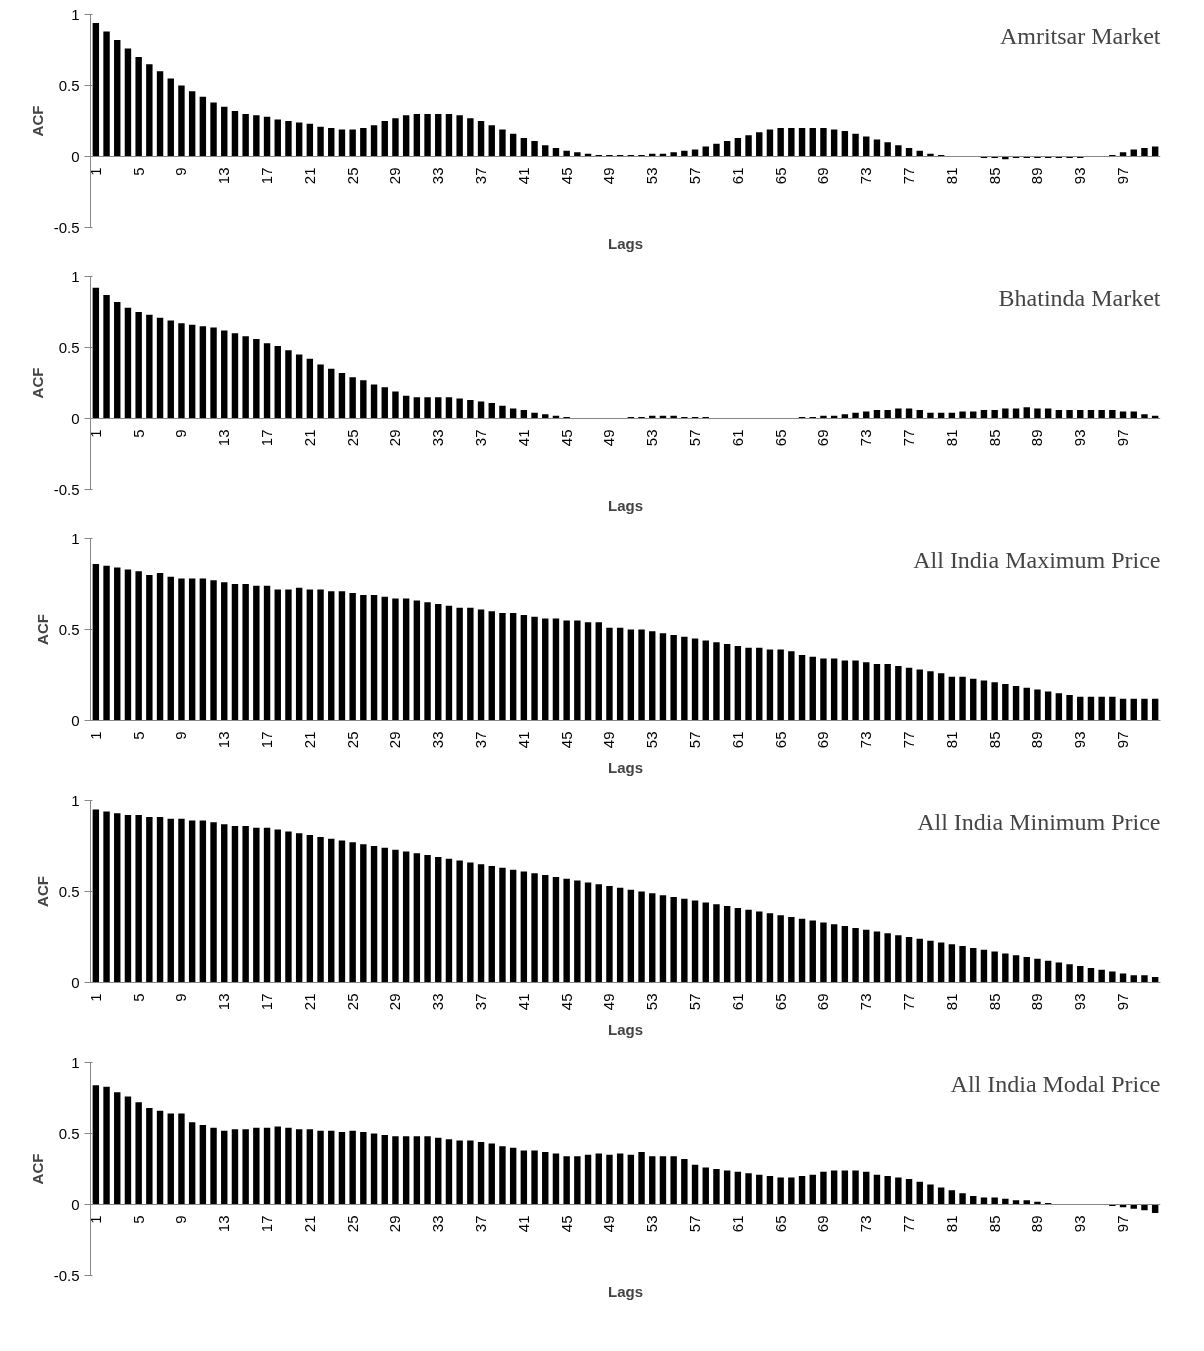 The height and width of the screenshot is (1351, 1204). What do you see at coordinates (1037, 559) in the screenshot?
I see `chart-title: All India Maximum Price` at bounding box center [1037, 559].